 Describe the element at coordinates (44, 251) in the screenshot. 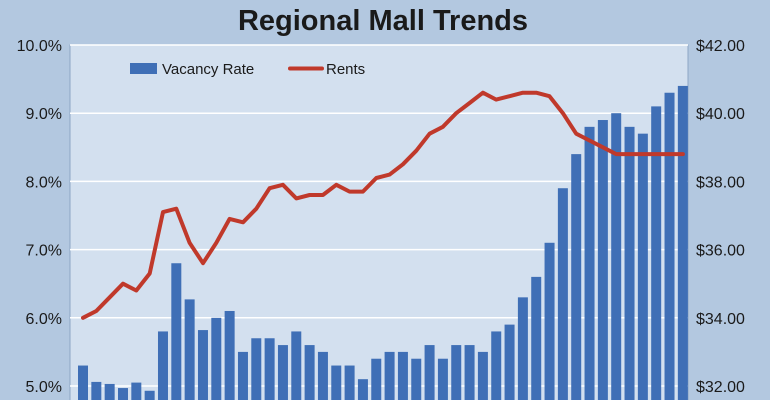

I see `left-tick-label: 7.0%` at that location.